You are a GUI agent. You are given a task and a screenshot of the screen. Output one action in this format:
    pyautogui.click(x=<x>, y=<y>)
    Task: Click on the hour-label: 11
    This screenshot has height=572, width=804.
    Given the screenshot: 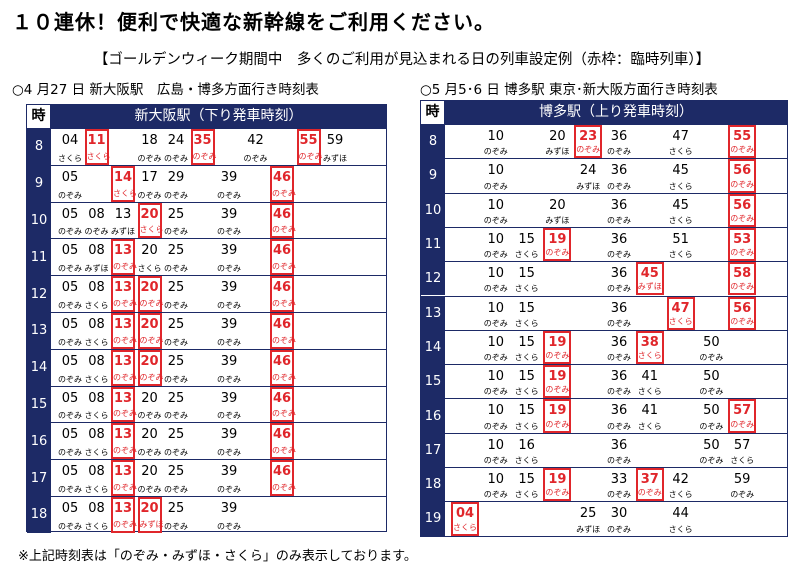 What is the action you would take?
    pyautogui.click(x=433, y=244)
    